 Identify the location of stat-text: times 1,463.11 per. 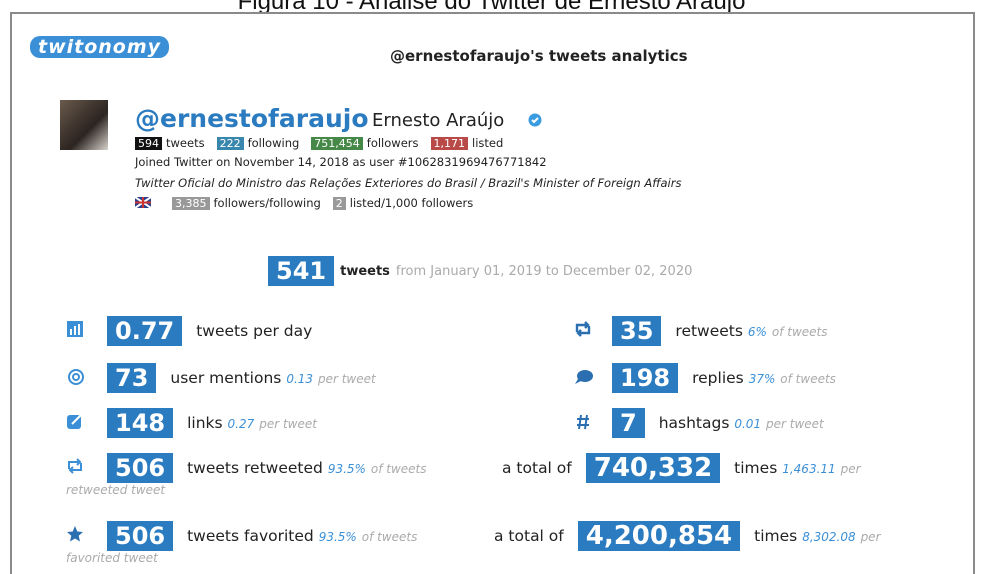
(797, 468).